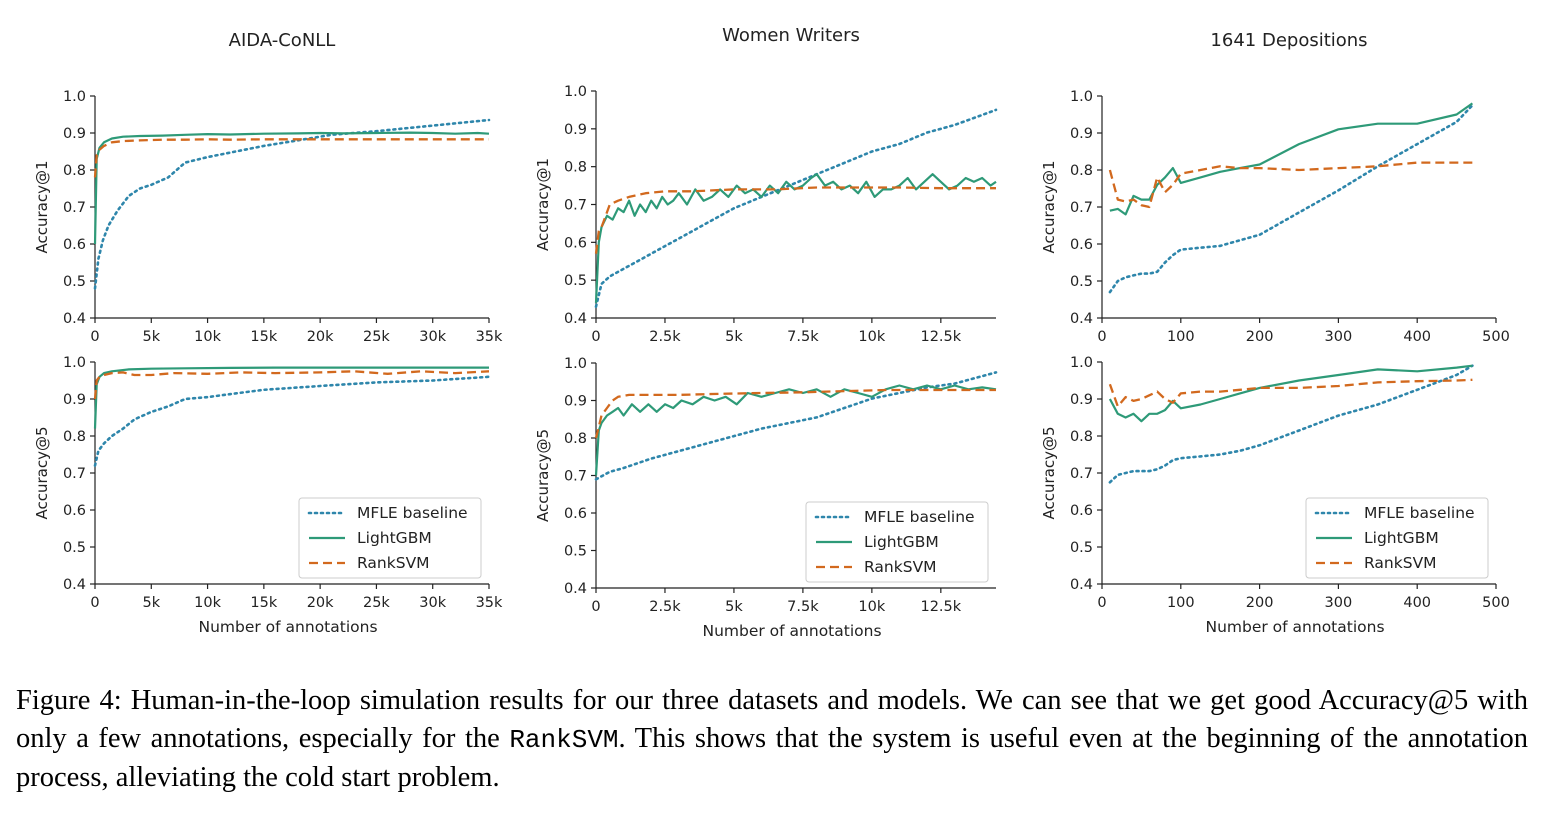 This screenshot has width=1552, height=816. Describe the element at coordinates (432, 337) in the screenshot. I see `x-tick-label: 30k` at that location.